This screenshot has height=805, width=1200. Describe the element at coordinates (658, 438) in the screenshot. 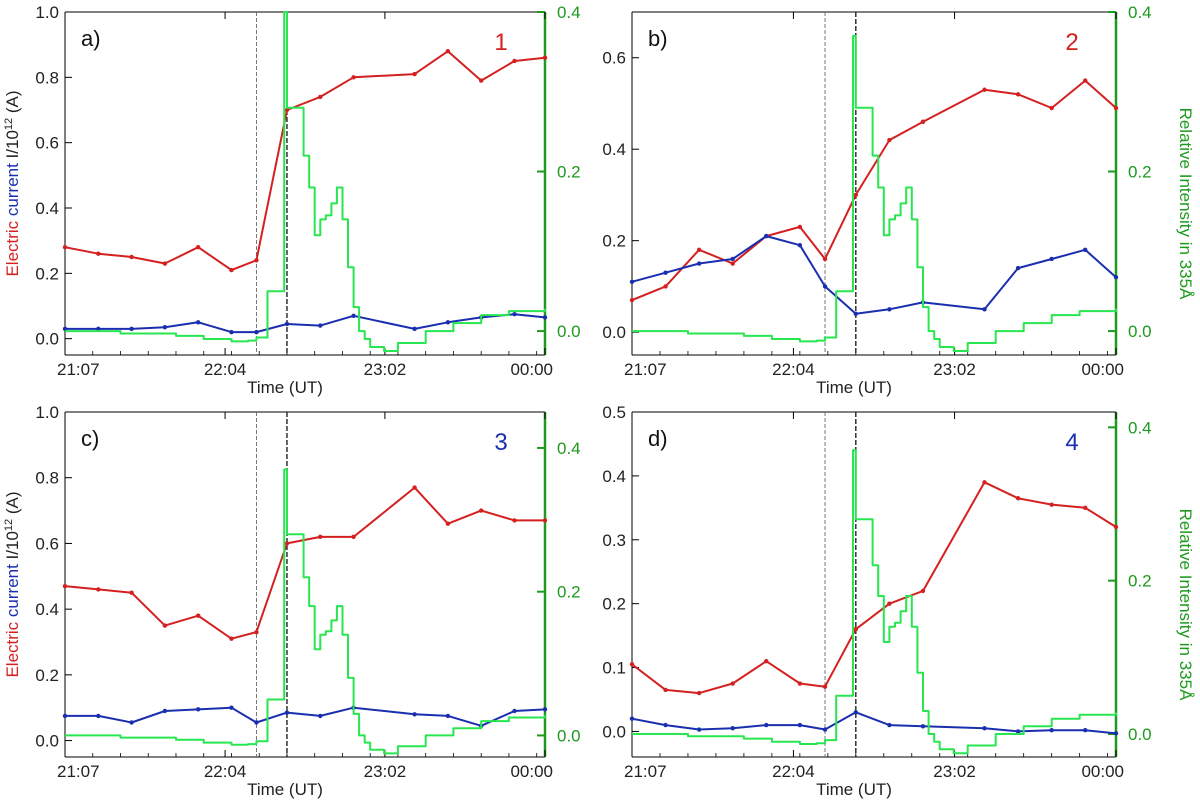

I see `panel-label: d)` at that location.